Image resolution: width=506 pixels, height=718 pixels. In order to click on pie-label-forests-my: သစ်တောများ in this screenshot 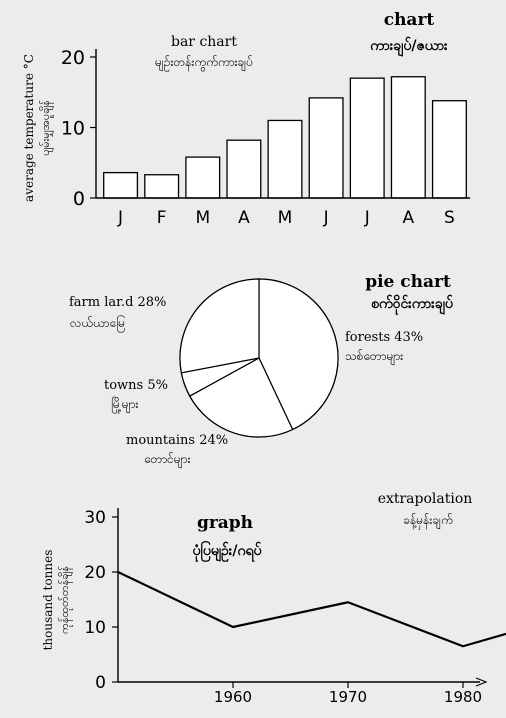, I will do `click(374, 357)`.